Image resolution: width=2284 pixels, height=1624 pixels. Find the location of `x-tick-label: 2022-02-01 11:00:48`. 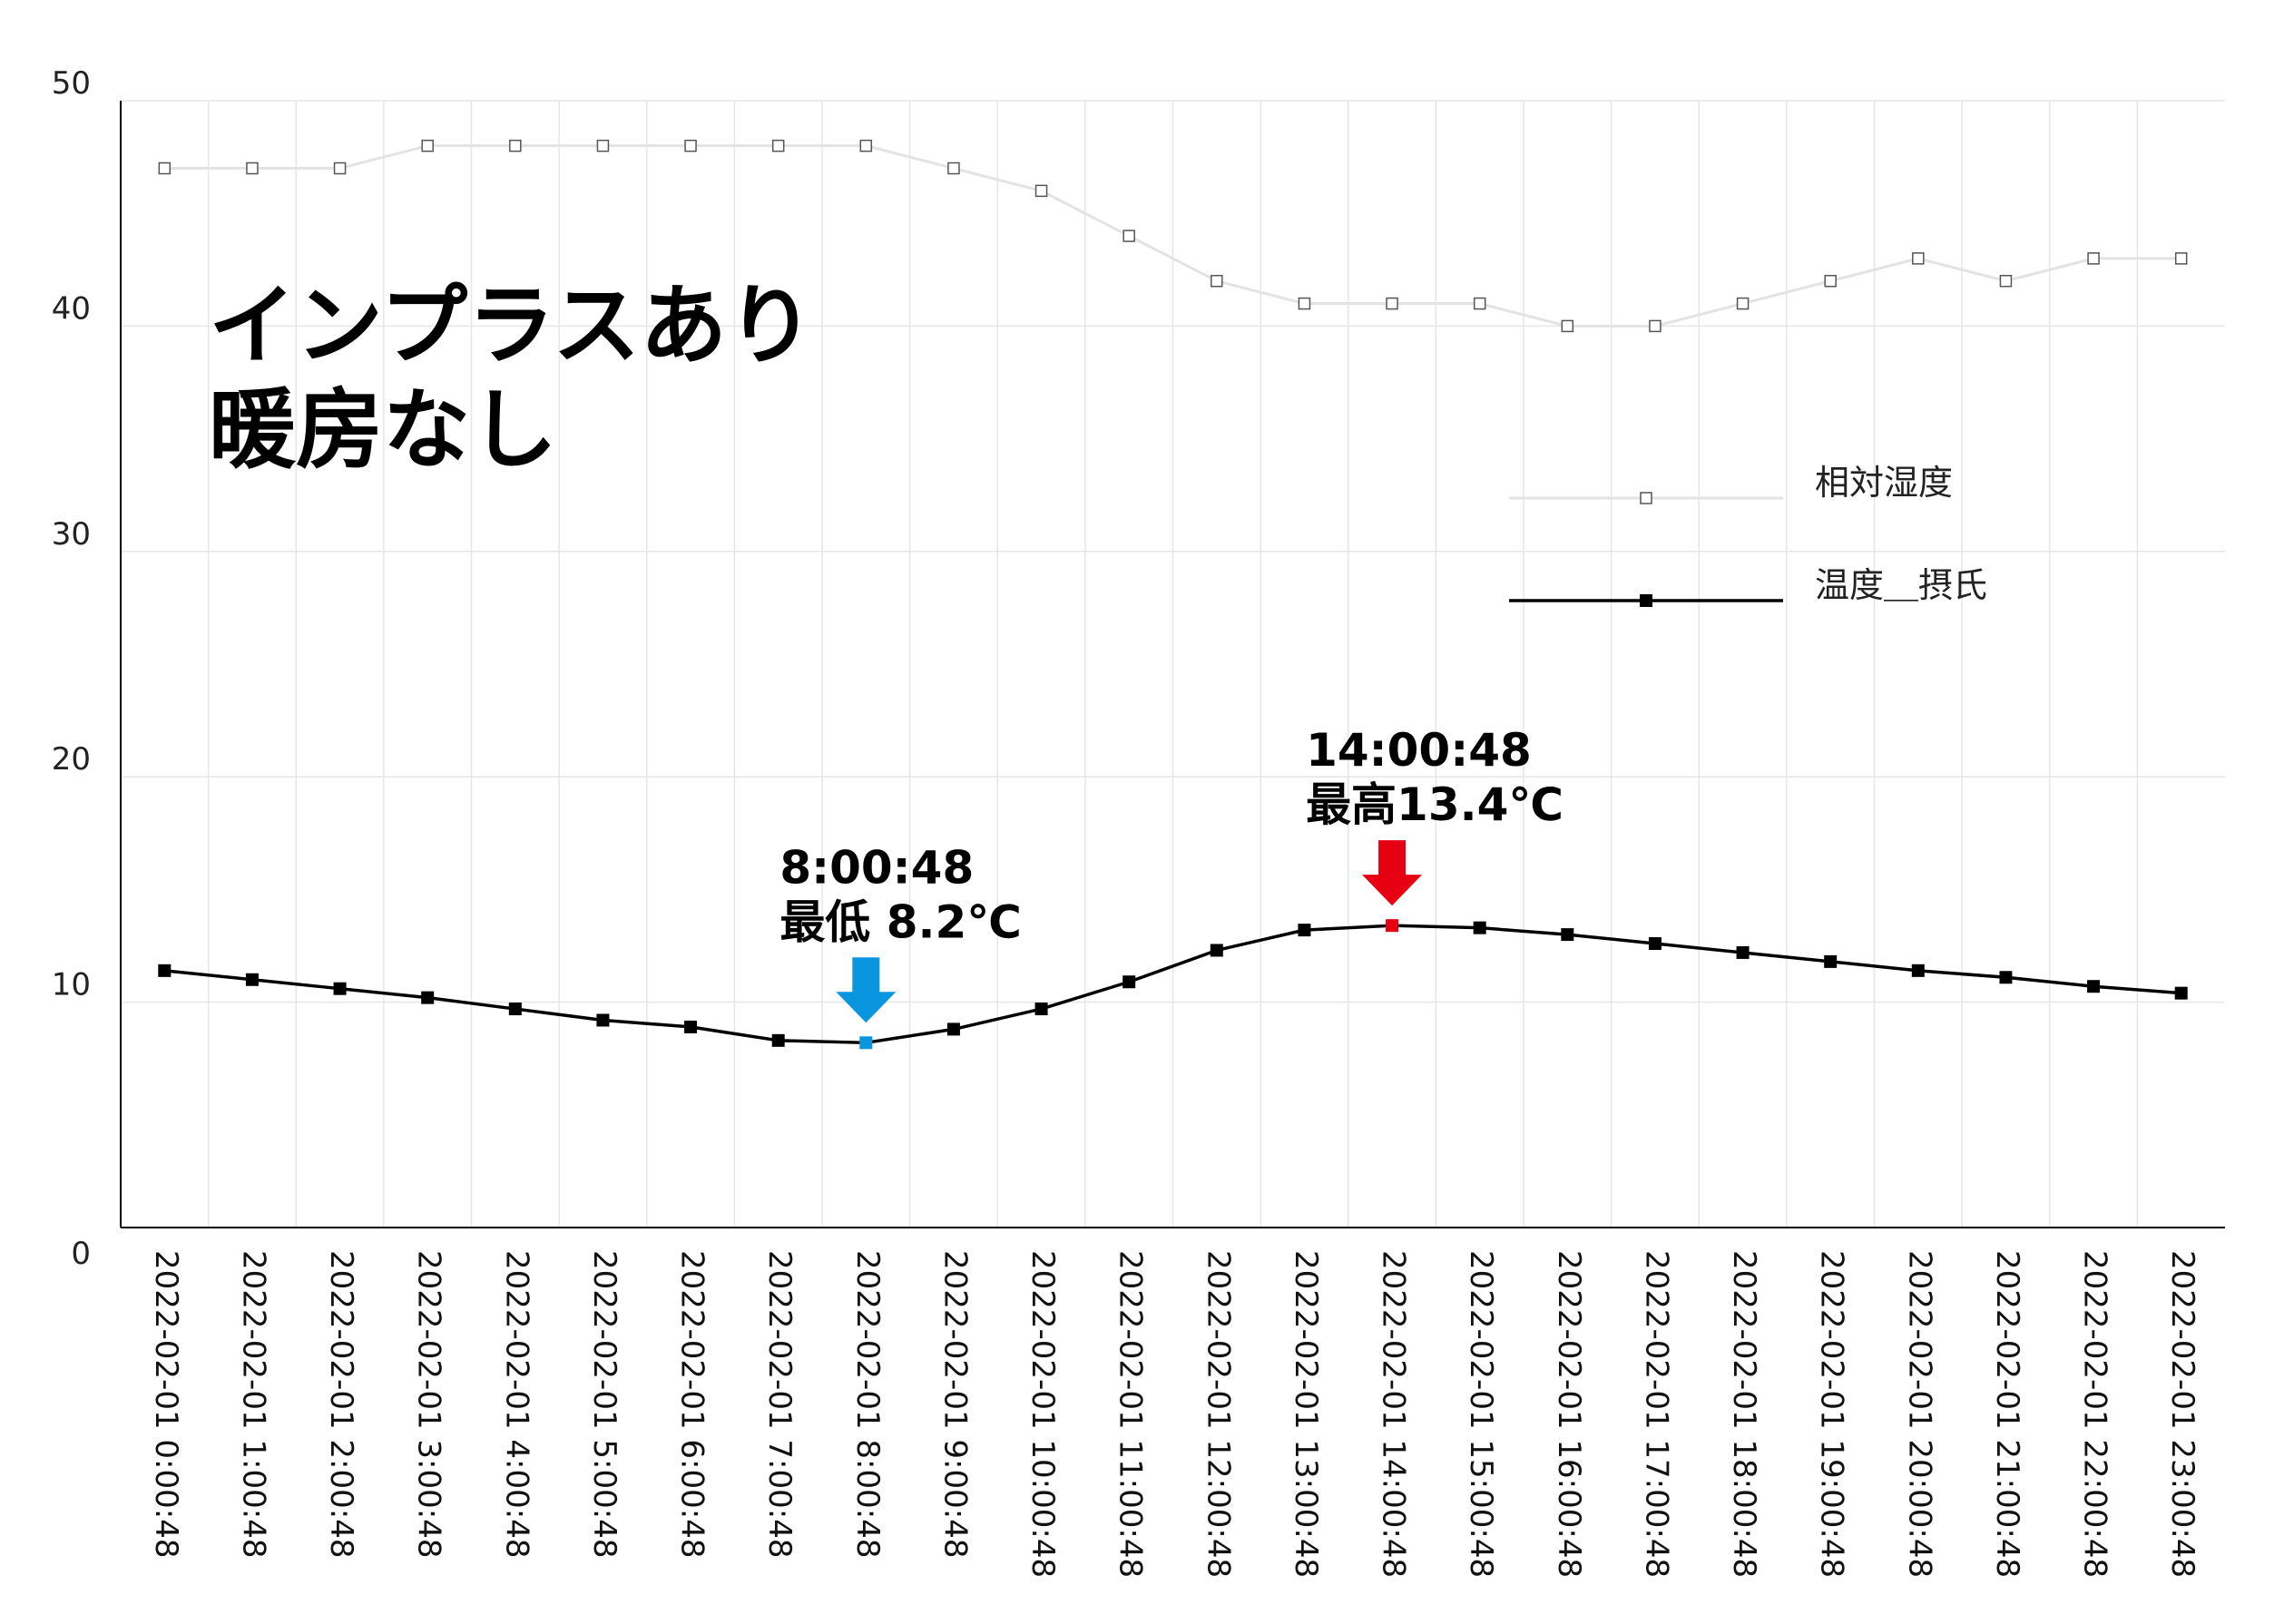

x-tick-label: 2022-02-01 11:00:48 is located at coordinates (1131, 1414).